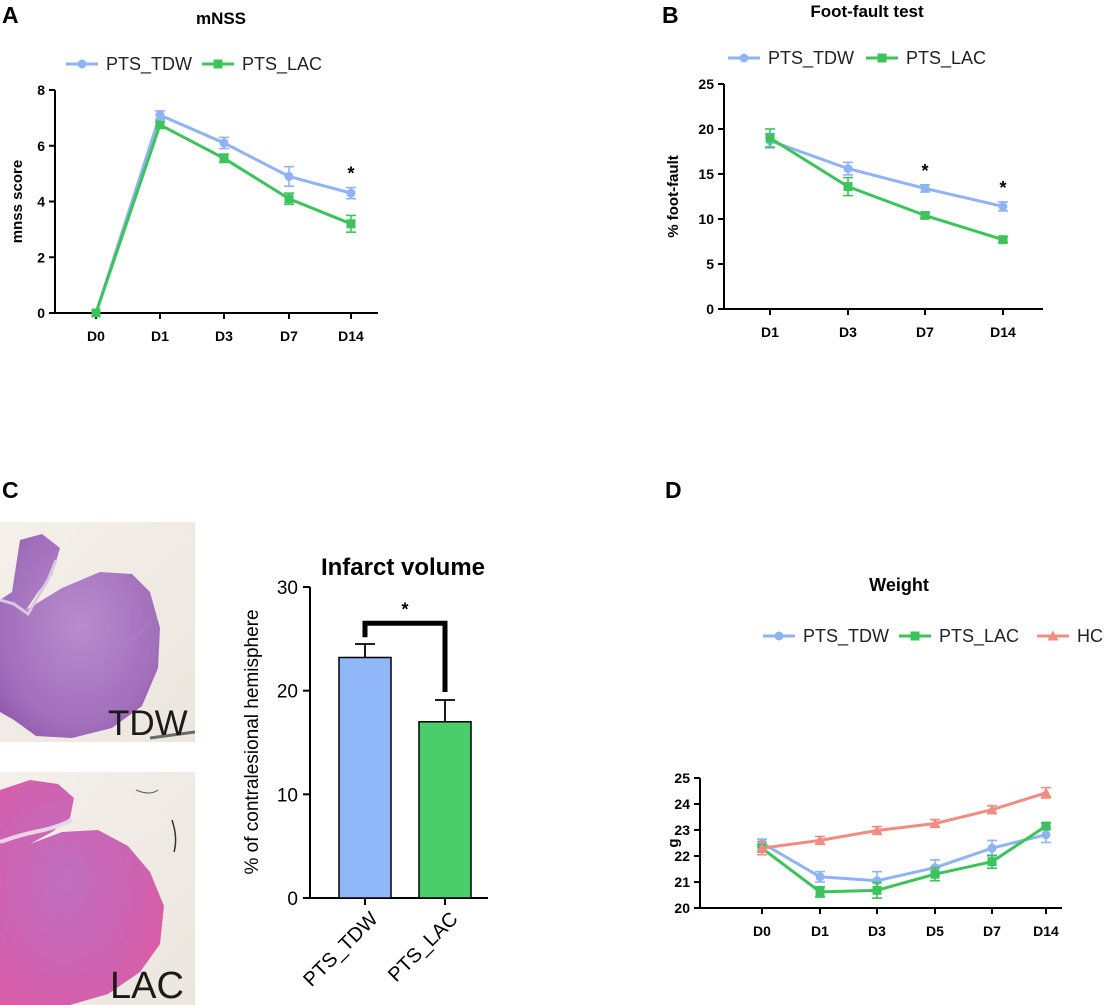 Image resolution: width=1110 pixels, height=1005 pixels. Describe the element at coordinates (682, 778) in the screenshot. I see `y-tick-label: 25` at that location.